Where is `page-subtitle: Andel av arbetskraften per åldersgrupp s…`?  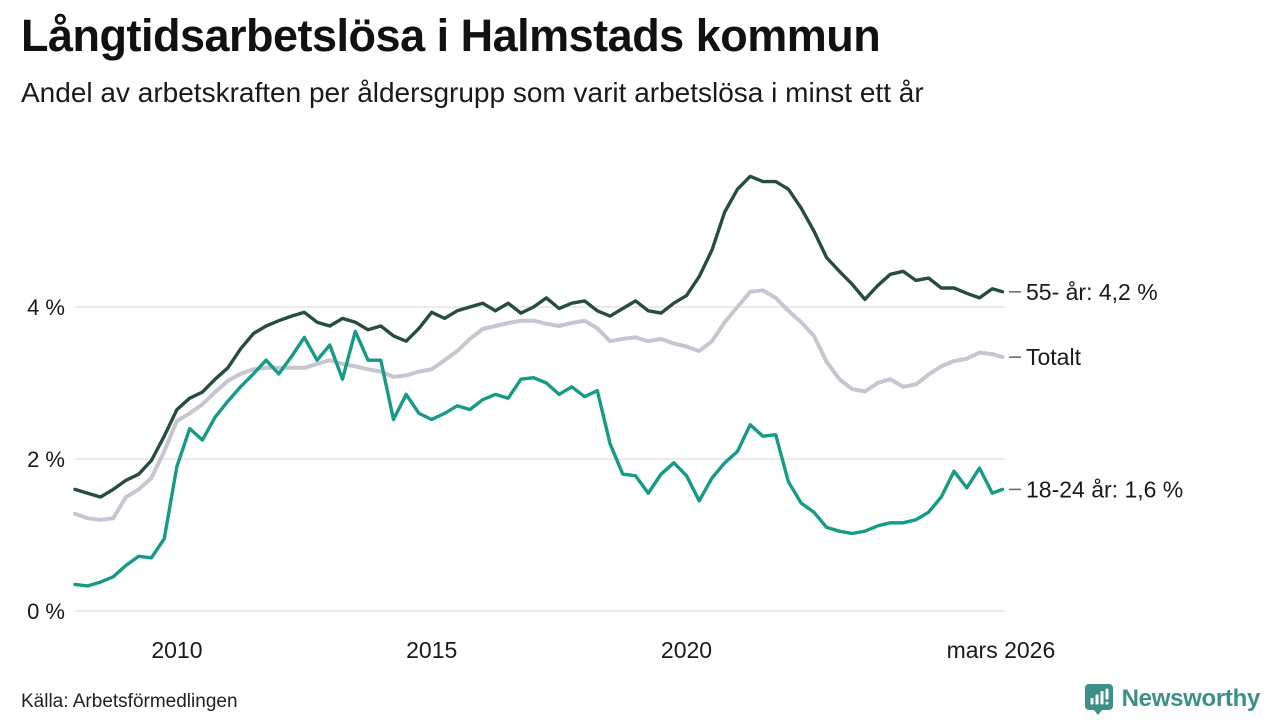 page-subtitle: Andel av arbetskraften per åldersgrupp s… is located at coordinates (472, 92).